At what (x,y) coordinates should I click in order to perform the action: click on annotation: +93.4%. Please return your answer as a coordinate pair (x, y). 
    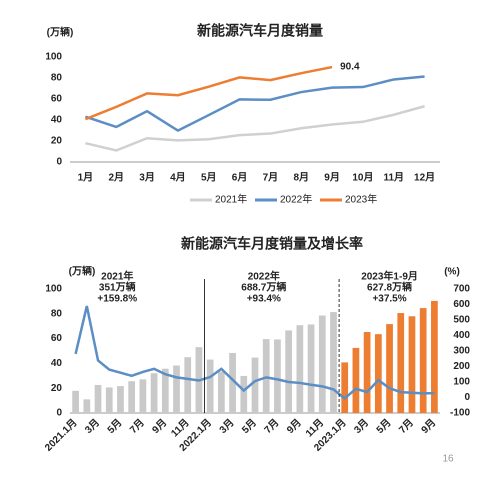
    Looking at the image, I should click on (264, 299).